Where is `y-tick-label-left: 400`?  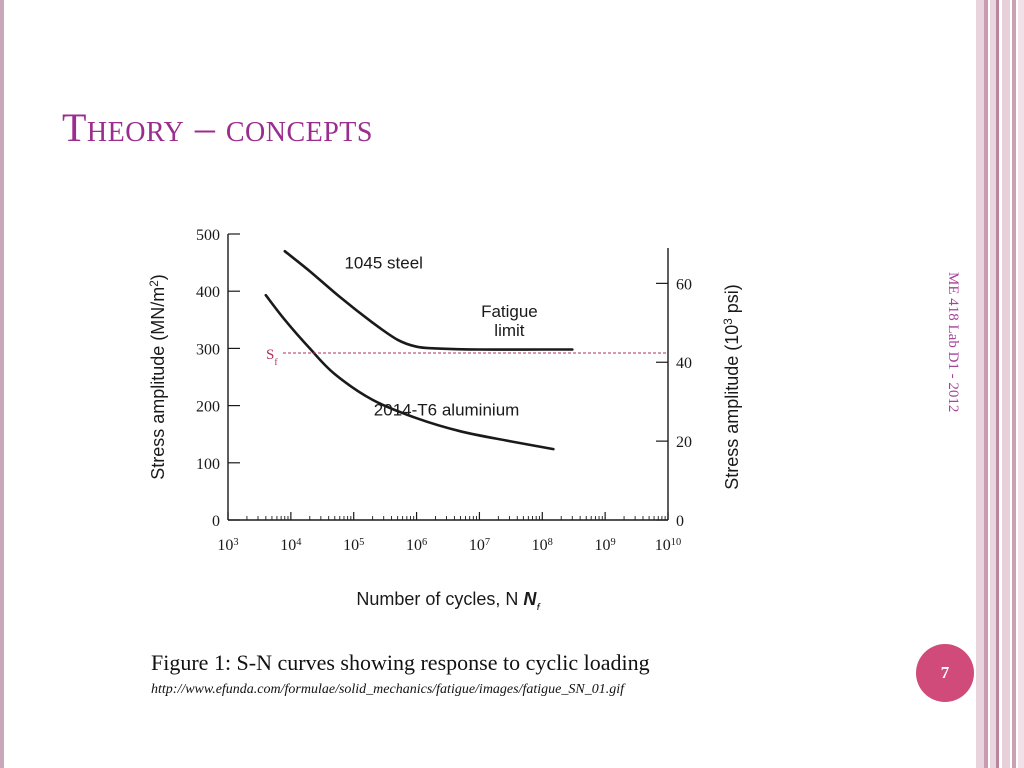 y-tick-label-left: 400 is located at coordinates (208, 292).